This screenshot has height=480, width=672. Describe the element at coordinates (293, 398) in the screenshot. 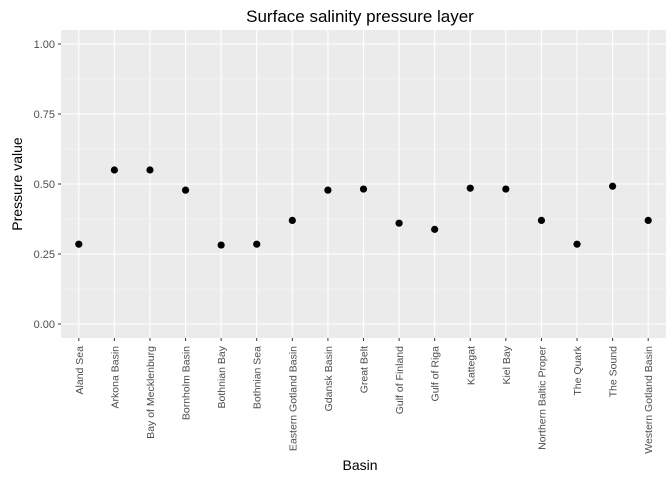

I see `x-tick-label: Eastern Gotland Basin` at that location.